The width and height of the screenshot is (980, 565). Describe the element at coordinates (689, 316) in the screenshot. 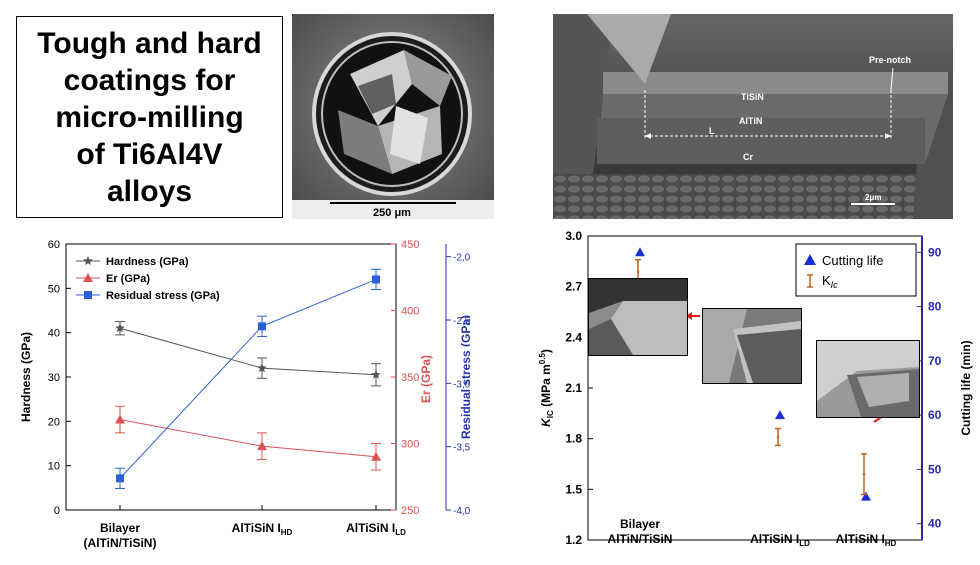

I see `inset-arrow-head` at that location.